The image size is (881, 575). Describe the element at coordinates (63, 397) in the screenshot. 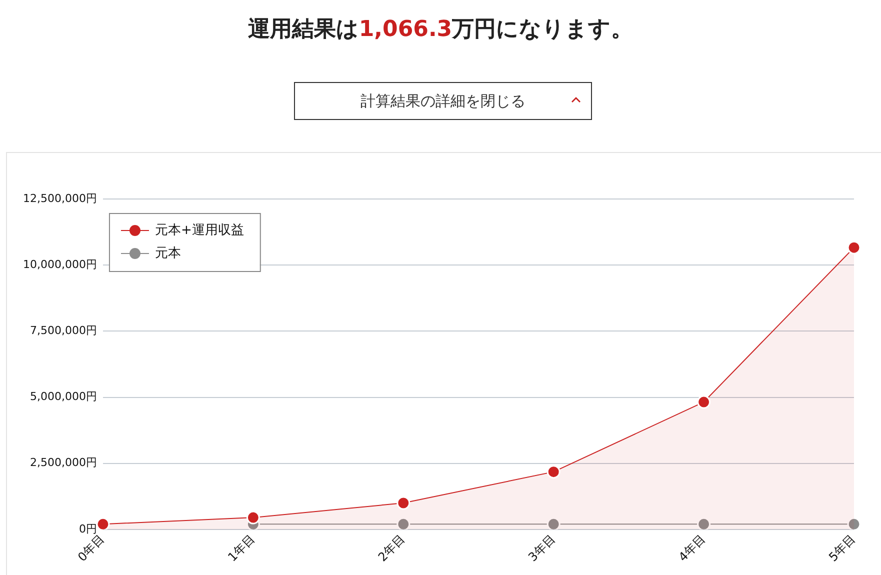

I see `y-tick-label: 5,000,000円` at that location.